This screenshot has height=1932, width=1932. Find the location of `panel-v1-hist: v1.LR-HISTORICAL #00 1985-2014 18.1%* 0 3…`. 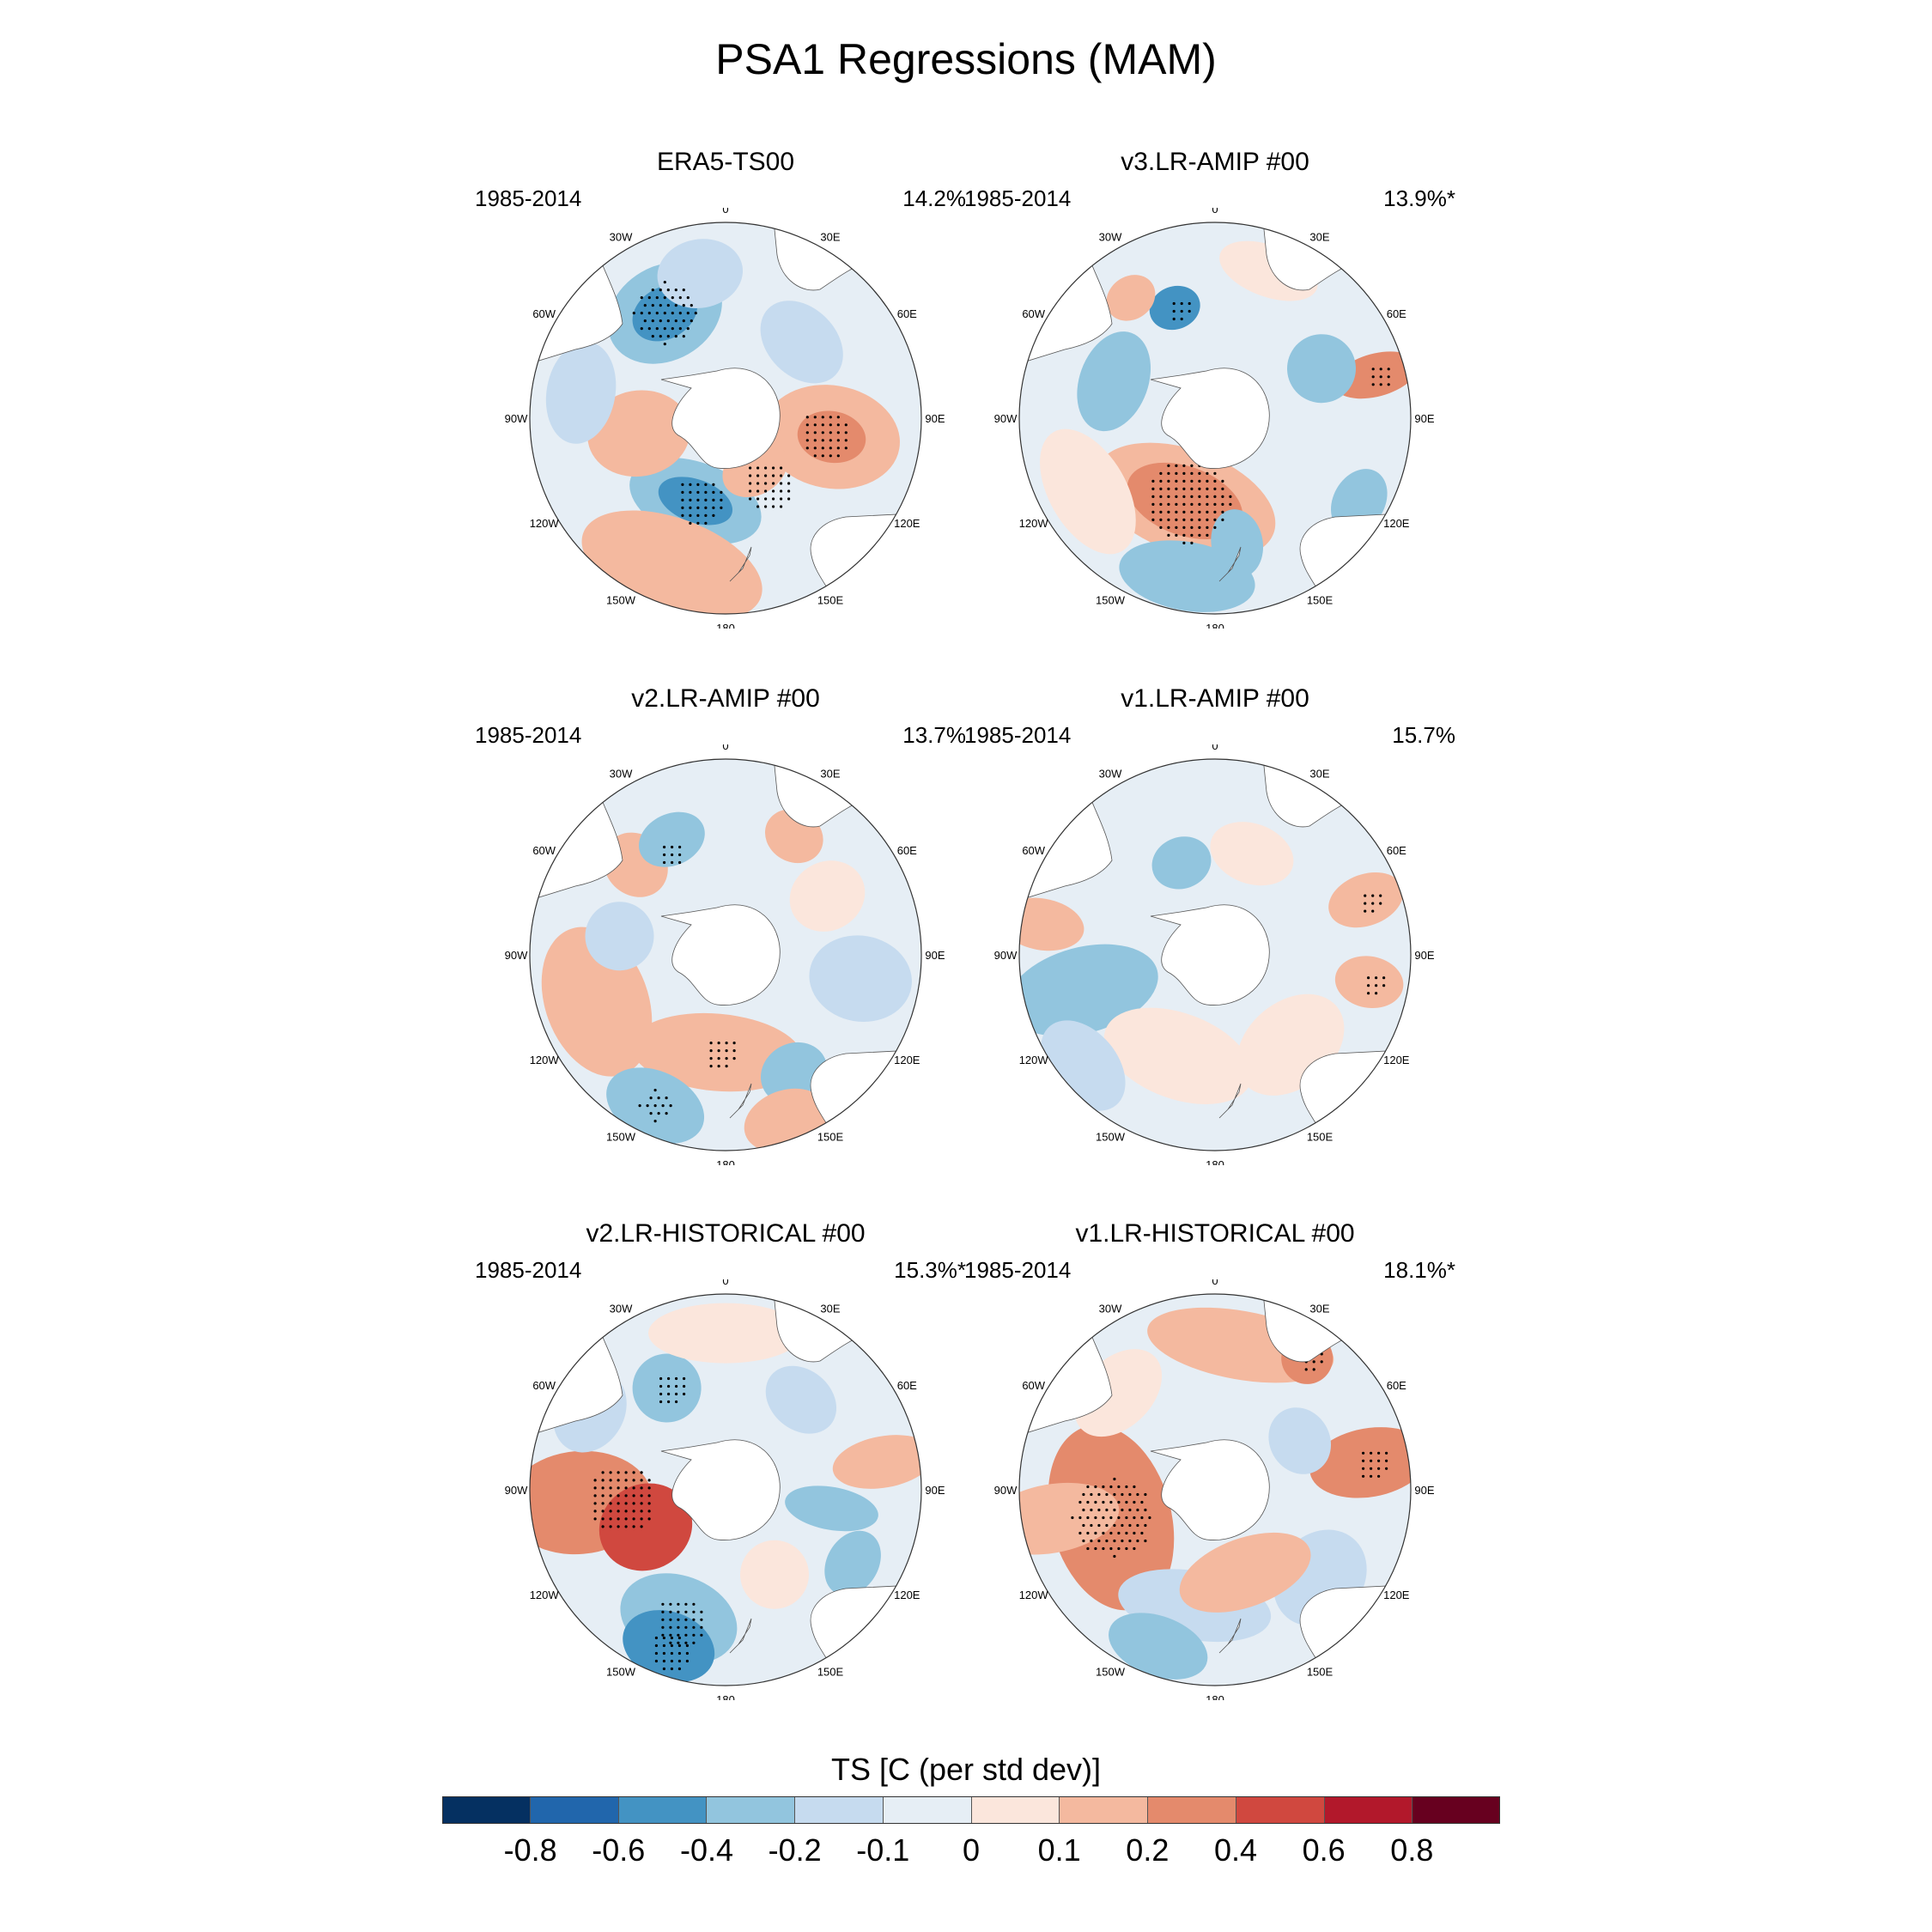

panel-v1-hist: v1.LR-HISTORICAL #00 1985-2014 18.1%* 0 3… is located at coordinates (1215, 1459).